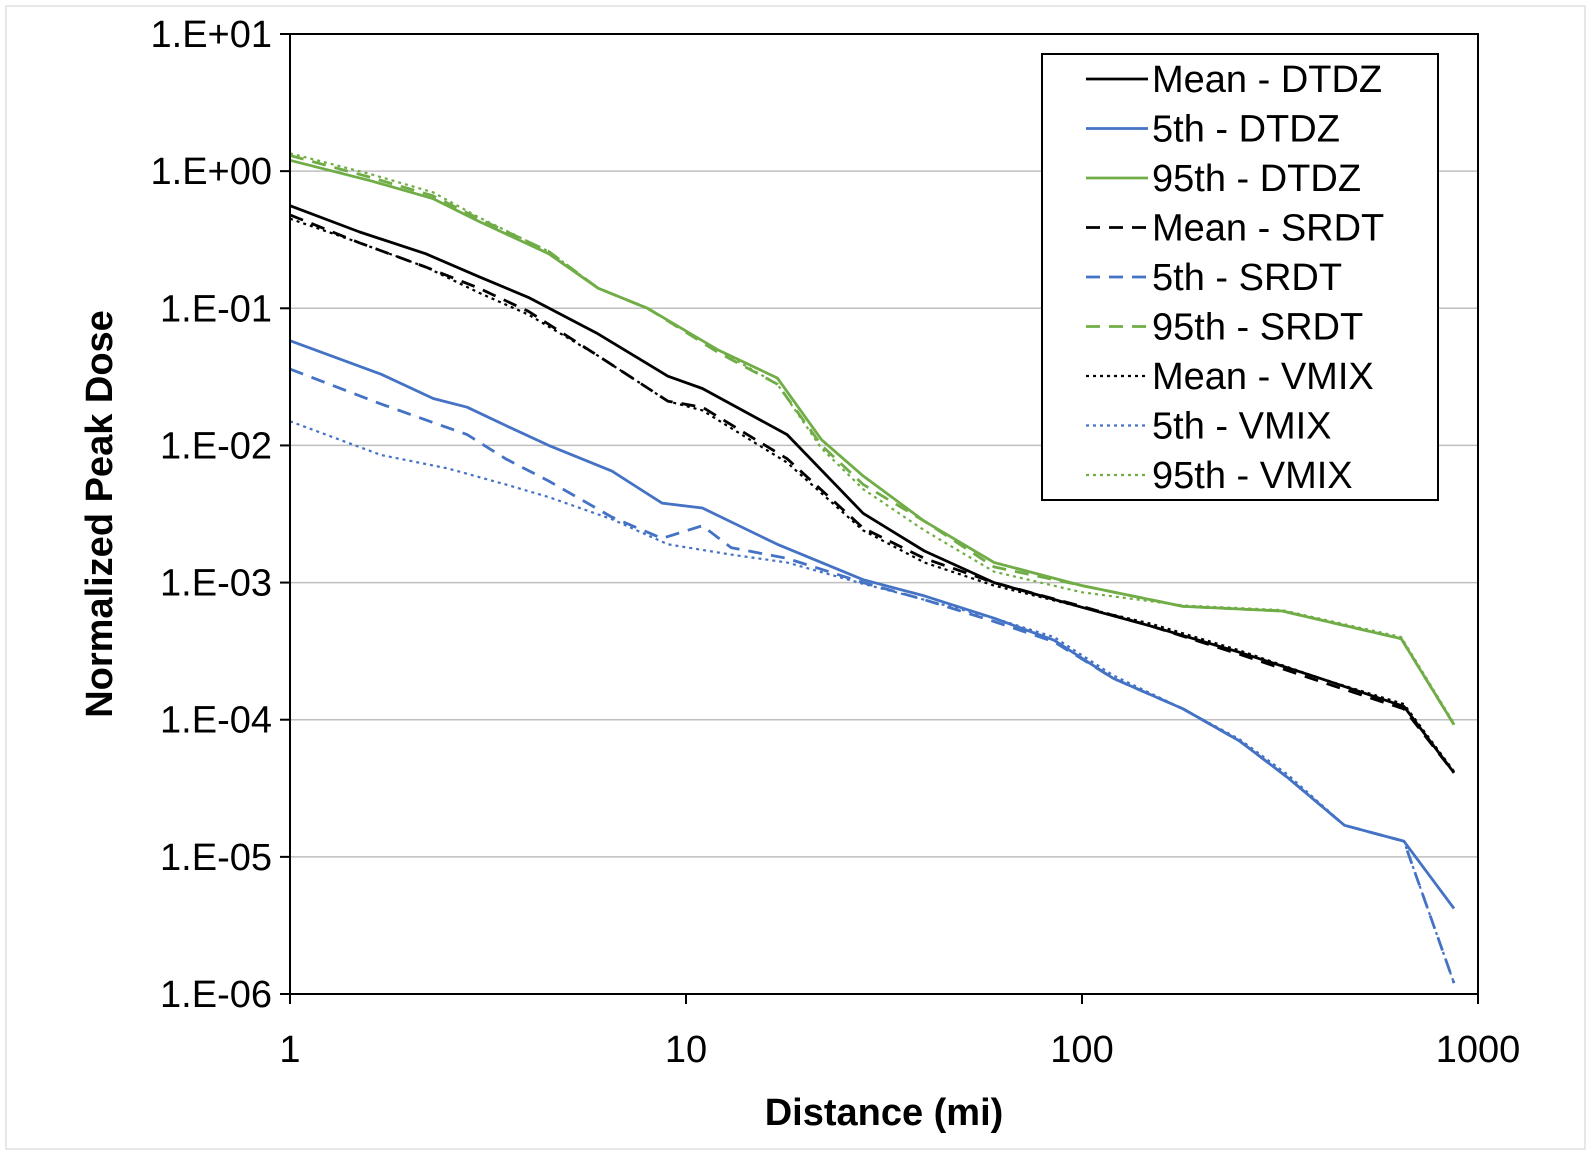 Image resolution: width=1591 pixels, height=1155 pixels. What do you see at coordinates (216, 446) in the screenshot?
I see `y-tick-label: 1.E-02` at bounding box center [216, 446].